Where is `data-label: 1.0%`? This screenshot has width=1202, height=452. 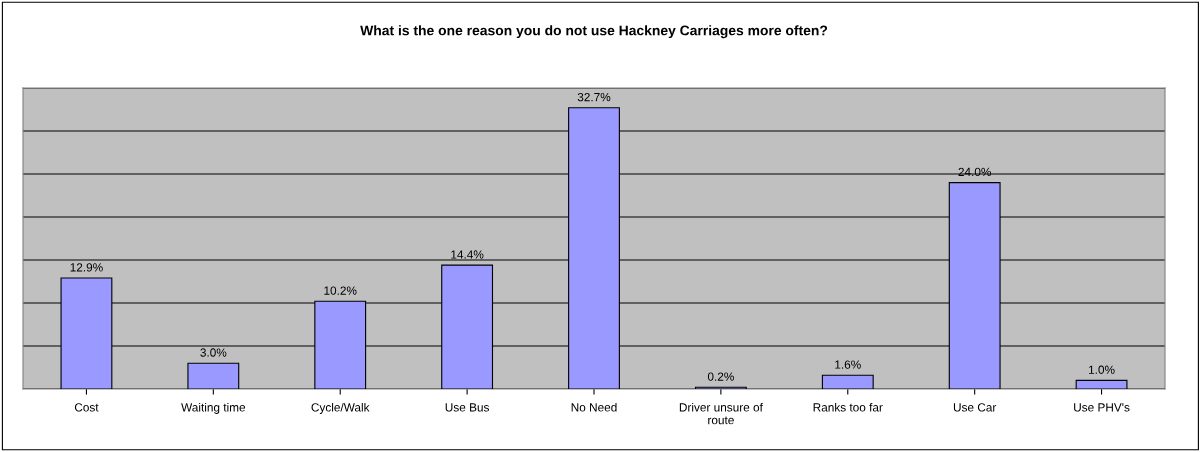
data-label: 1.0% is located at coordinates (1102, 369).